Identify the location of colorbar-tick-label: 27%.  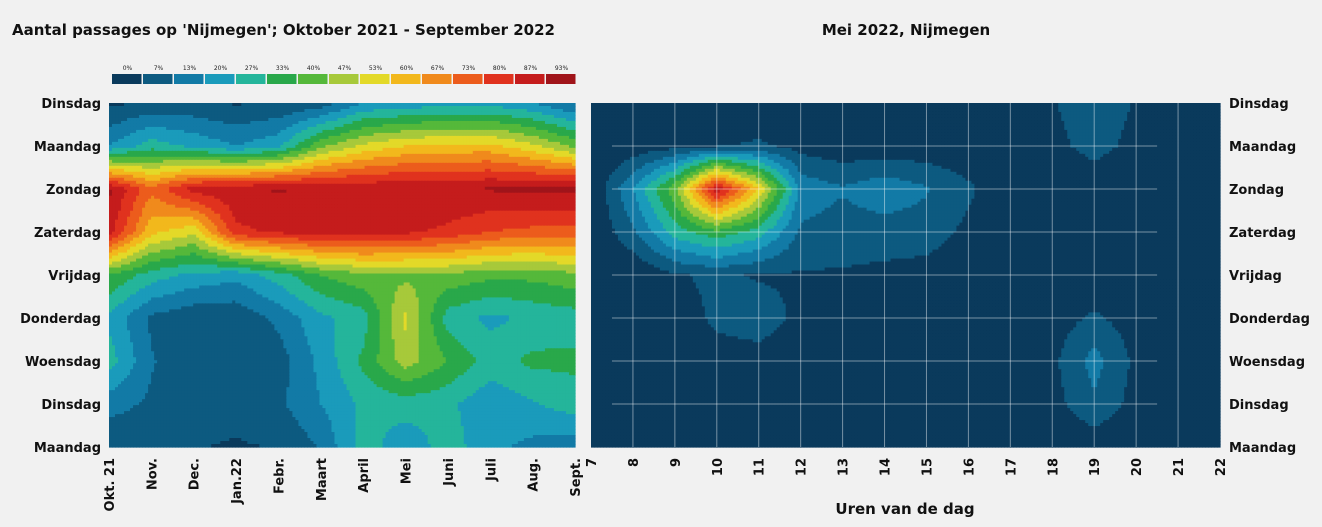
(252, 68).